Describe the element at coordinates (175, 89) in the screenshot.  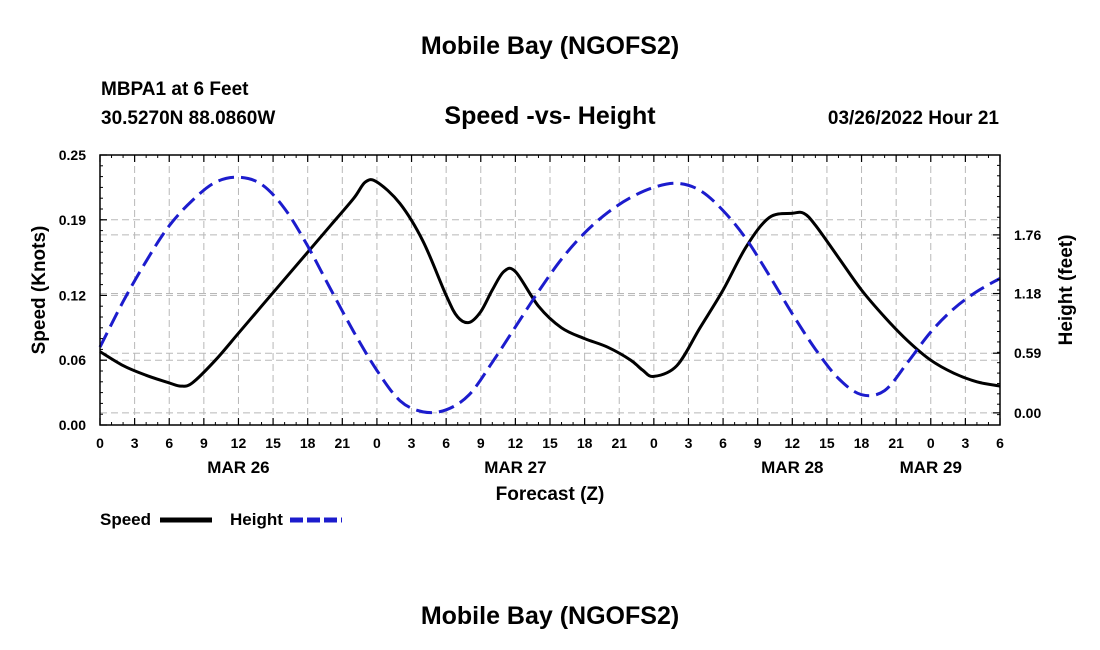
I see `station-label: MBPA1 at 6 Feet` at that location.